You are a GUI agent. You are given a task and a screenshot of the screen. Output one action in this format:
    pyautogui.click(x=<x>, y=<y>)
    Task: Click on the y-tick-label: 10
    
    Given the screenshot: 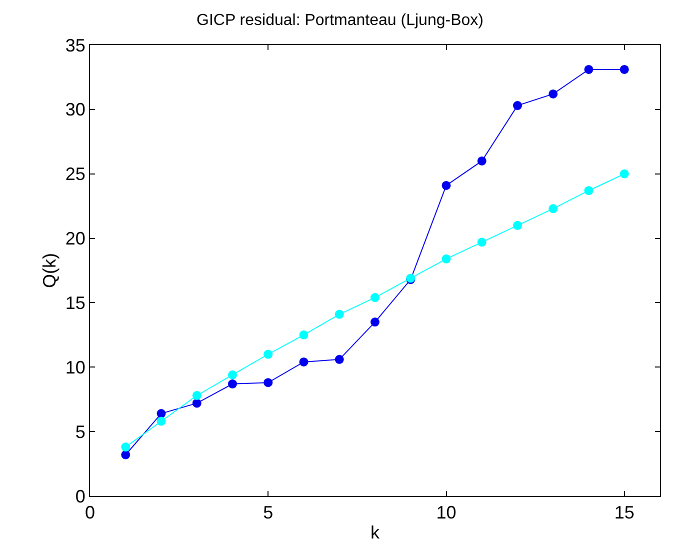 What is the action you would take?
    pyautogui.click(x=75, y=367)
    